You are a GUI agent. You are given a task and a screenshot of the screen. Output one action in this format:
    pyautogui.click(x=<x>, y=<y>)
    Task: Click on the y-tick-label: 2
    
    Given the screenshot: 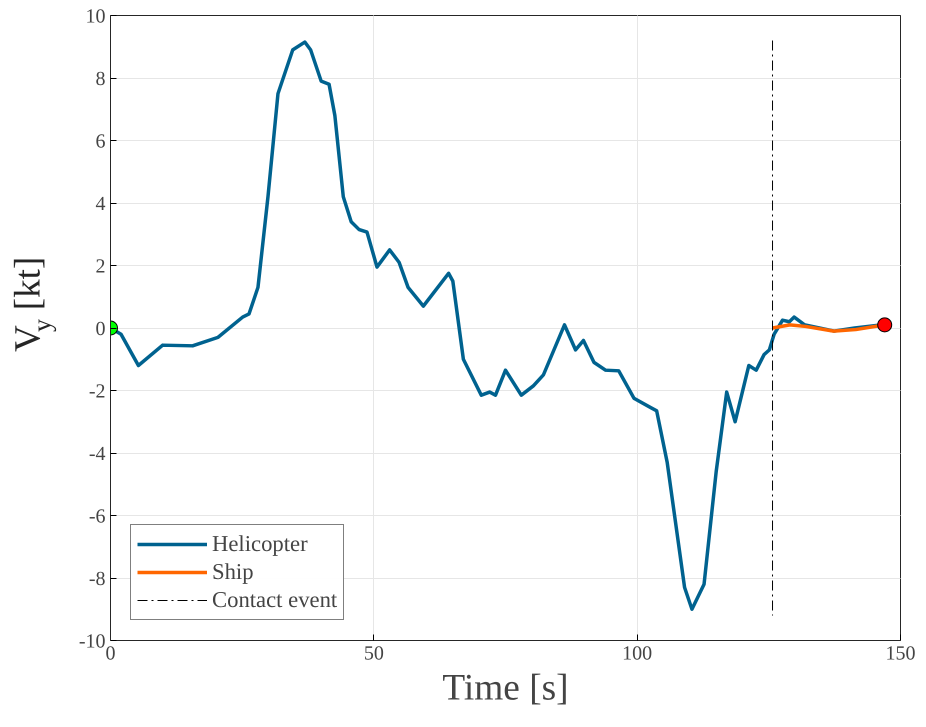 What is the action you would take?
    pyautogui.click(x=101, y=267)
    